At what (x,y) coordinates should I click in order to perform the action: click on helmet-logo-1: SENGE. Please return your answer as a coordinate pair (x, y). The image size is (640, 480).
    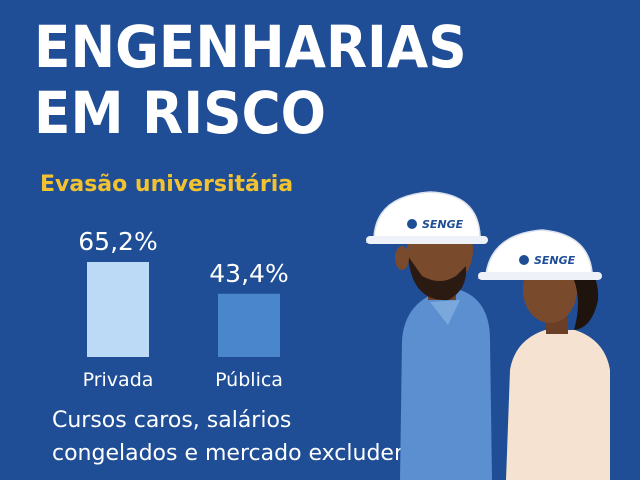
    Looking at the image, I should click on (443, 224).